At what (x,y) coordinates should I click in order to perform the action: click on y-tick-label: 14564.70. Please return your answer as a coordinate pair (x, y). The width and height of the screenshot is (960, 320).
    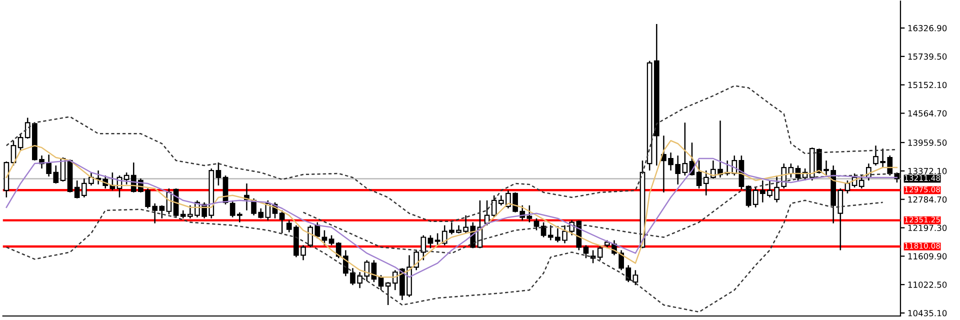
    Looking at the image, I should click on (927, 113).